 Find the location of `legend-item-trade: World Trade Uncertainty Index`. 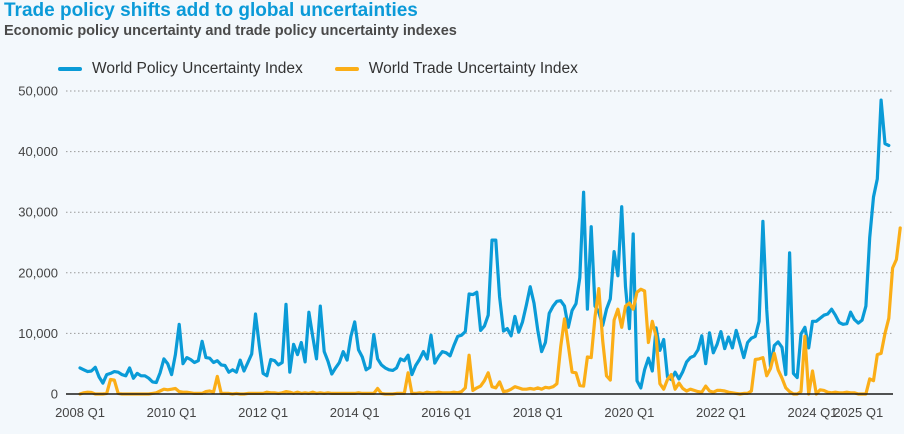

legend-item-trade: World Trade Uncertainty Index is located at coordinates (456, 69).